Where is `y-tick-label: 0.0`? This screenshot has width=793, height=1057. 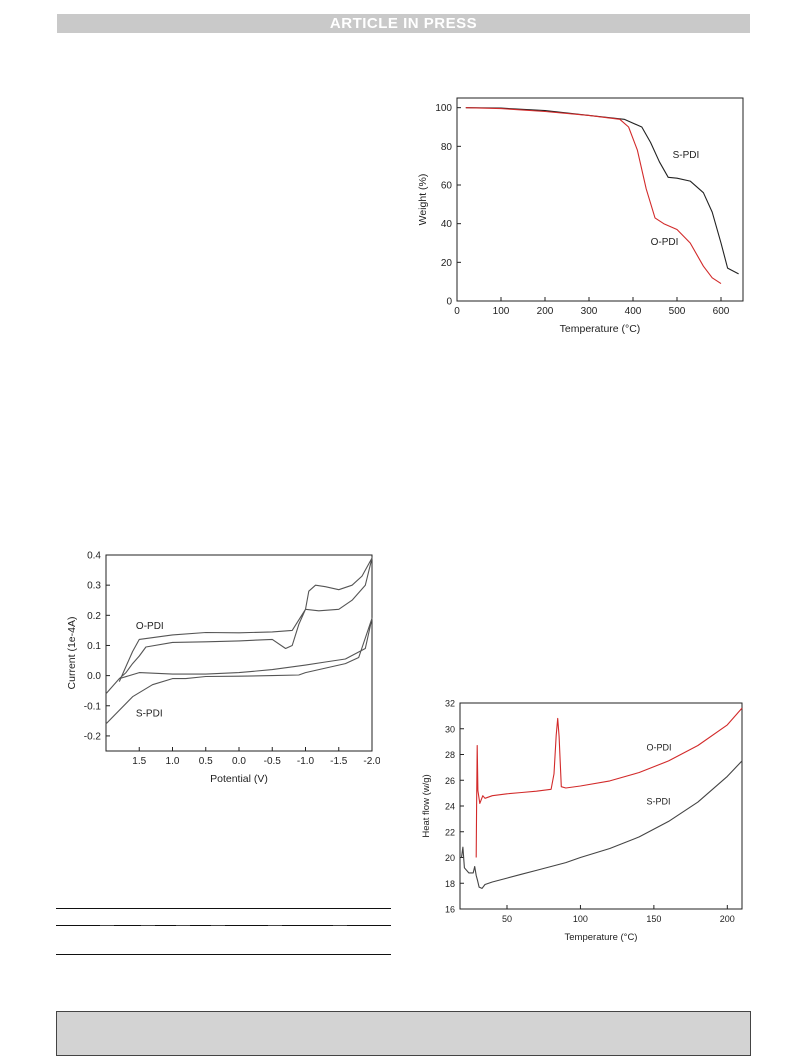
y-tick-label: 0.0 is located at coordinates (94, 676).